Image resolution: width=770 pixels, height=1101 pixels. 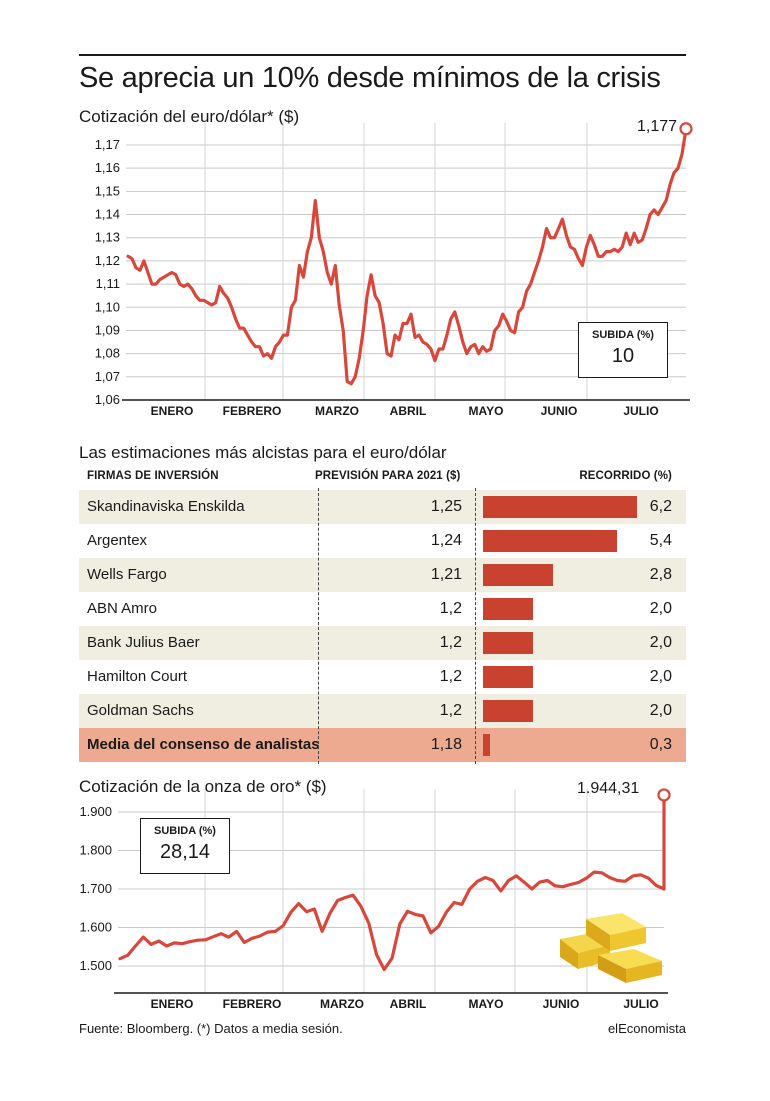 What do you see at coordinates (189, 116) in the screenshot?
I see `euro-chart-subtitle: Cotización del euro/dólar* ($)` at bounding box center [189, 116].